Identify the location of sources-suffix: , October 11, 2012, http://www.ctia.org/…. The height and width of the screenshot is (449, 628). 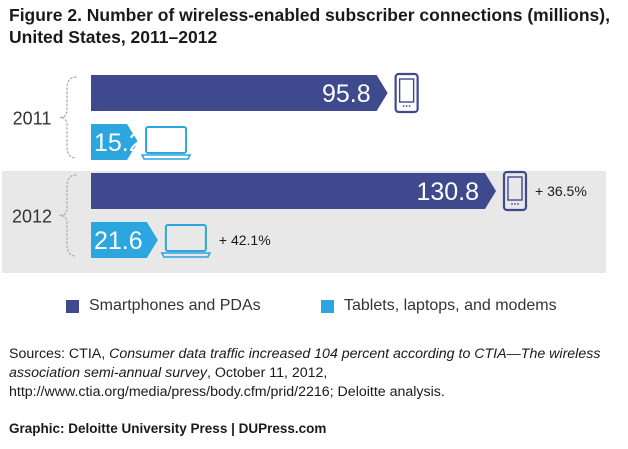
(227, 382).